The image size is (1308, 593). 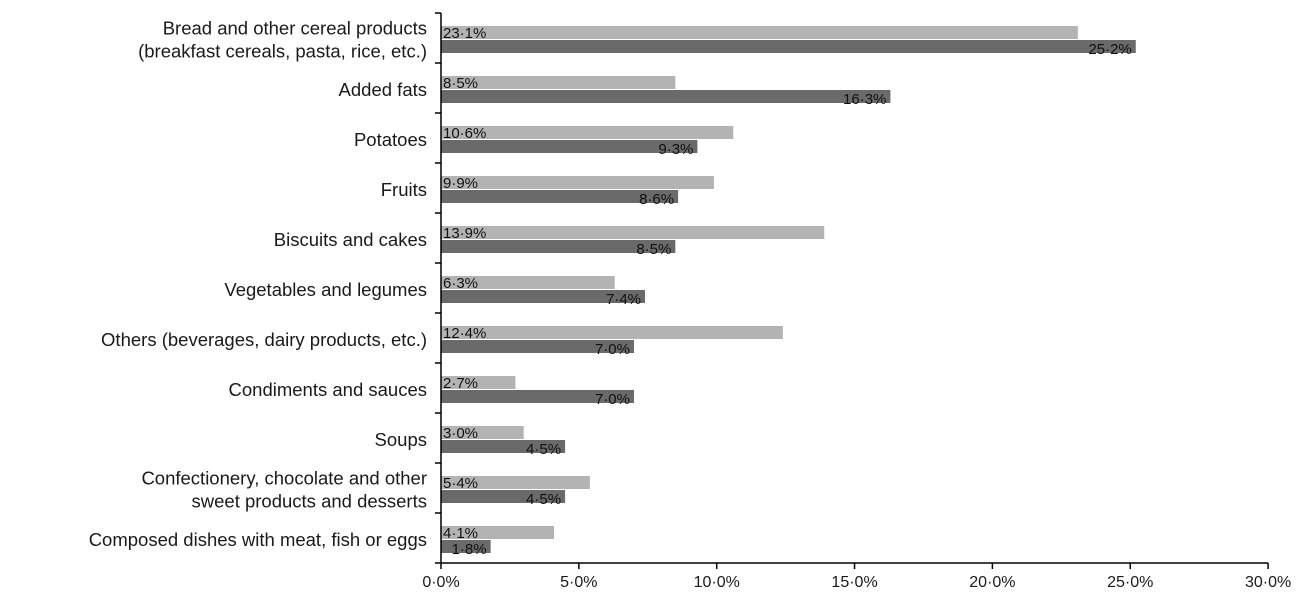 I want to click on data-label-series2-5: 7·4%, so click(x=623, y=299).